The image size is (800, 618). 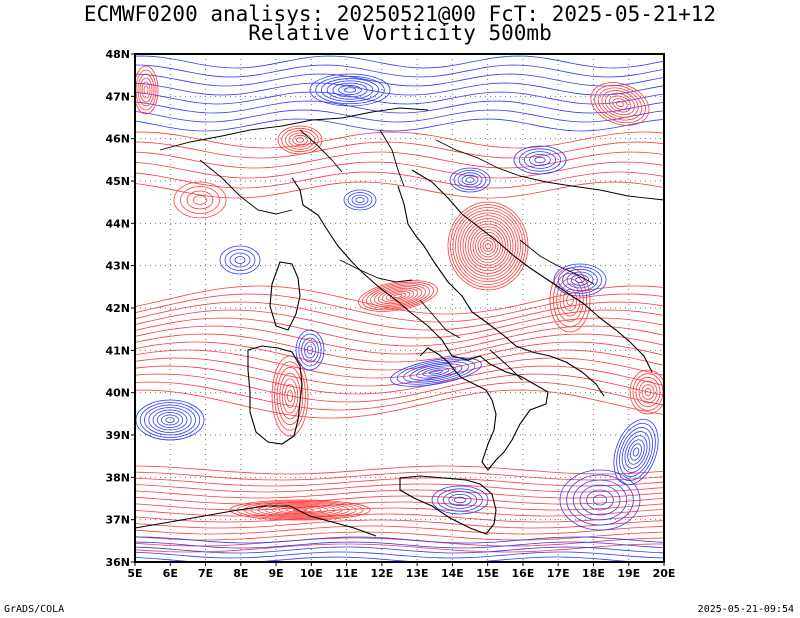 I want to click on lon-label: 14E, so click(x=452, y=573).